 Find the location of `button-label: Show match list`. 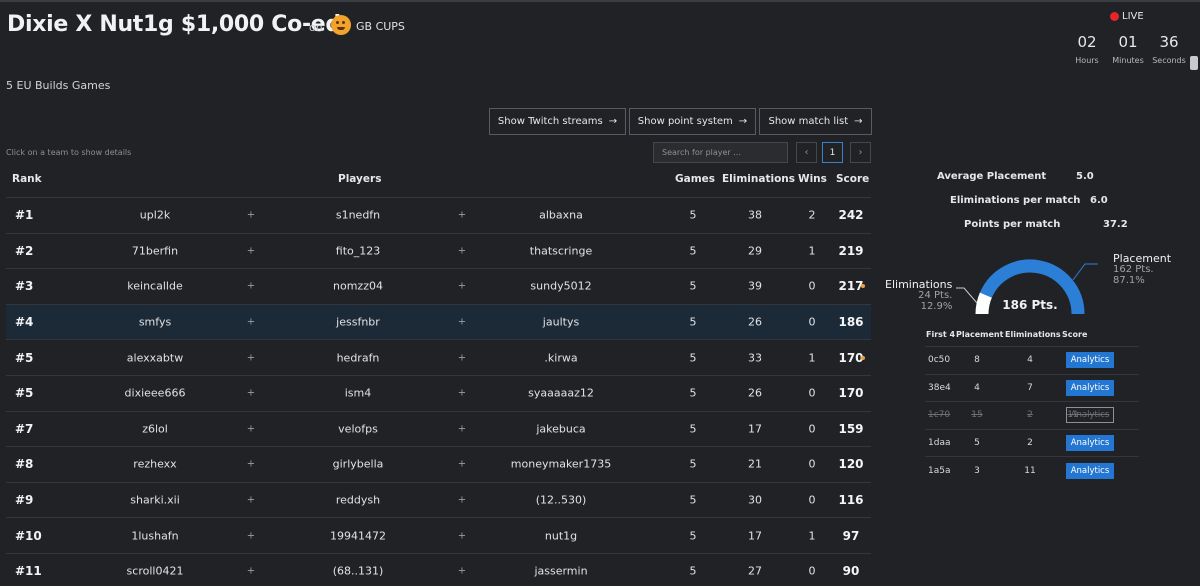

button-label: Show match list is located at coordinates (808, 121).